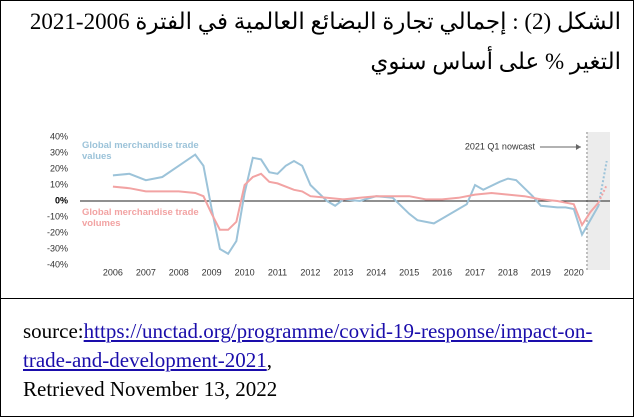 The width and height of the screenshot is (635, 418). What do you see at coordinates (212, 272) in the screenshot?
I see `x-tick-label: 2009` at bounding box center [212, 272].